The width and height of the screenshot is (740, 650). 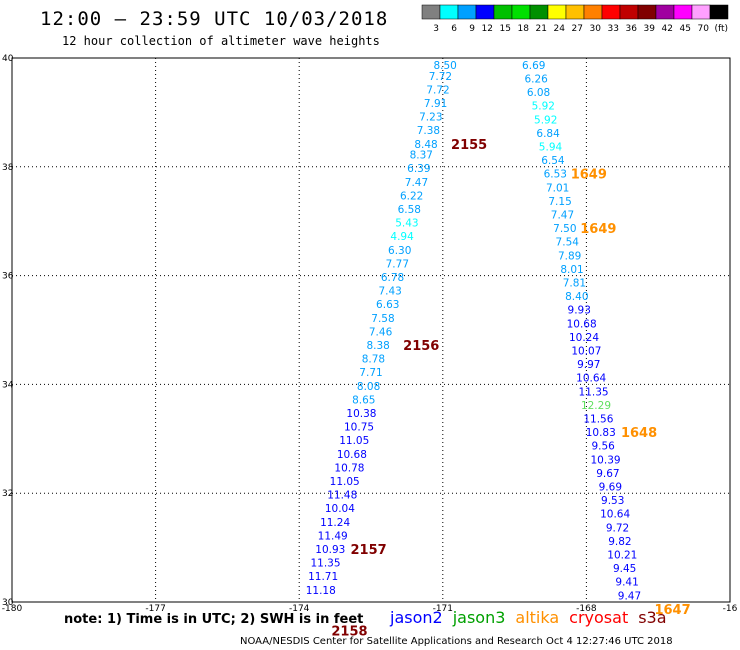 I want to click on right-track-swh-value: 9.53, so click(x=612, y=501).